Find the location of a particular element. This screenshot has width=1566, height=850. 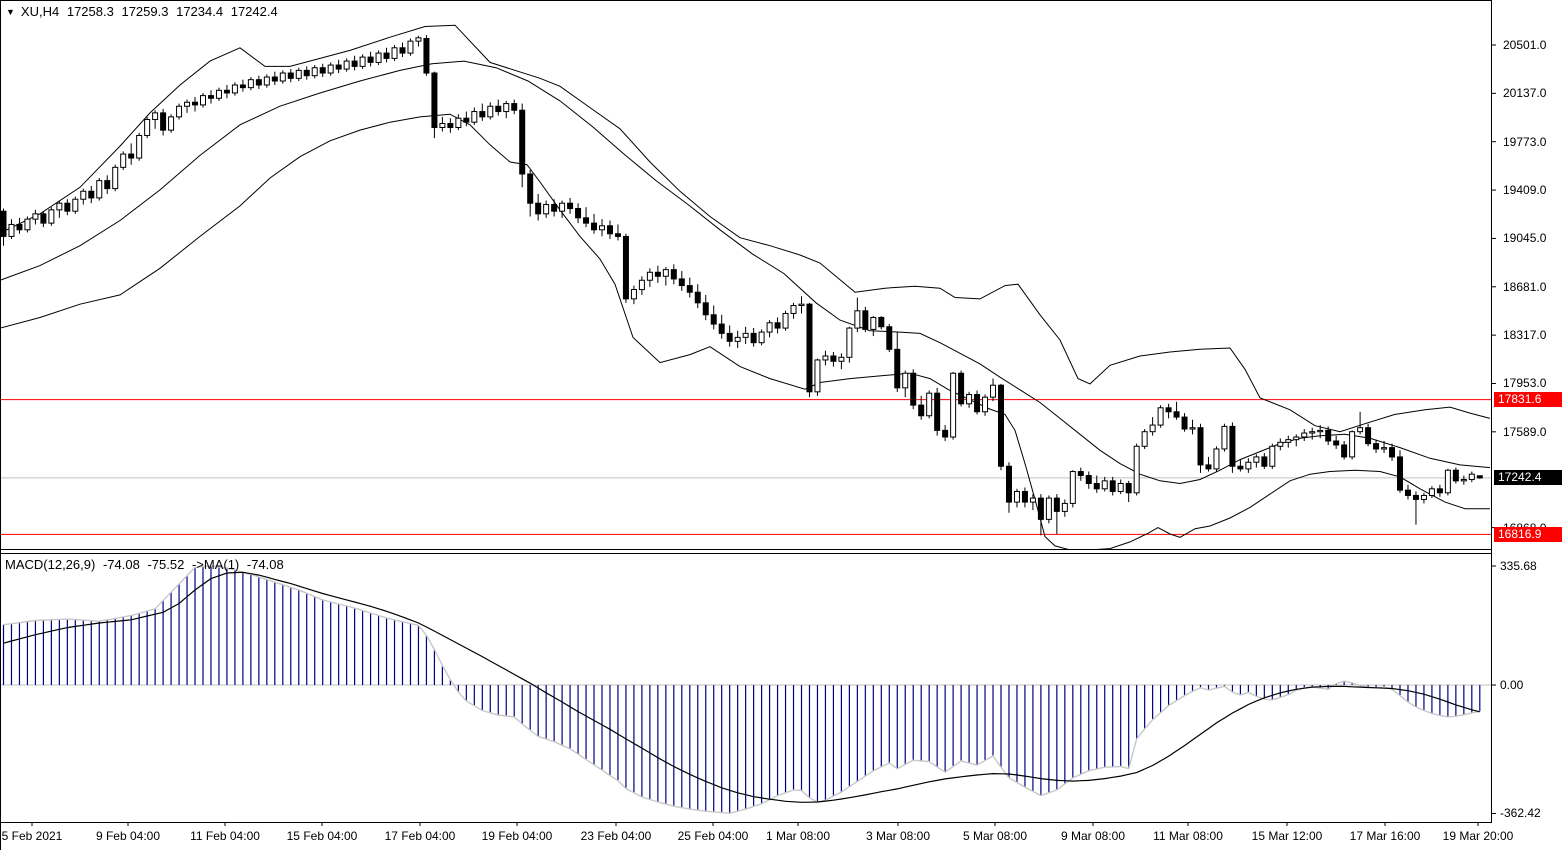

macd-axis-label: 0.00 is located at coordinates (1512, 685).